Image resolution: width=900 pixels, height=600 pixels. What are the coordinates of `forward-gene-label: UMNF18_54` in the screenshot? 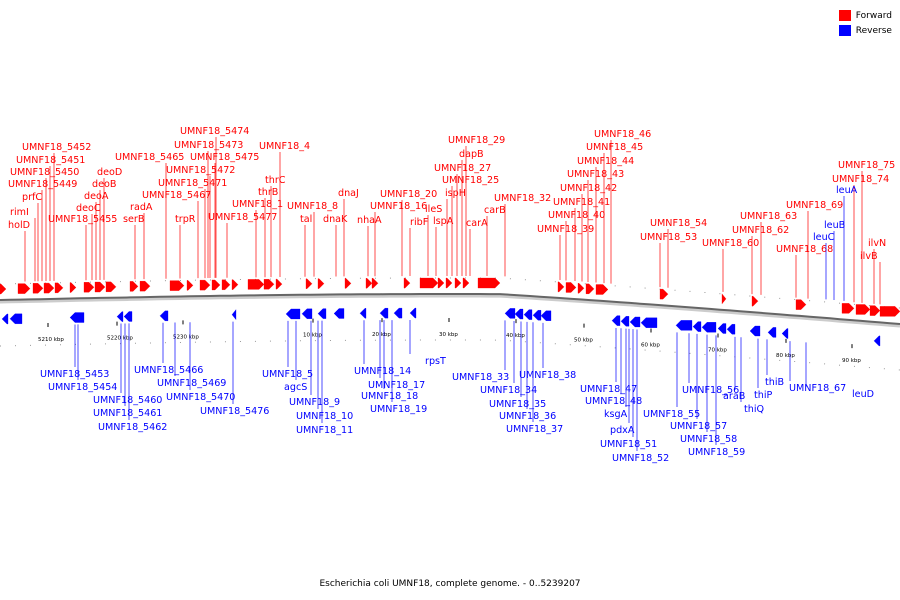 It's located at (678, 223).